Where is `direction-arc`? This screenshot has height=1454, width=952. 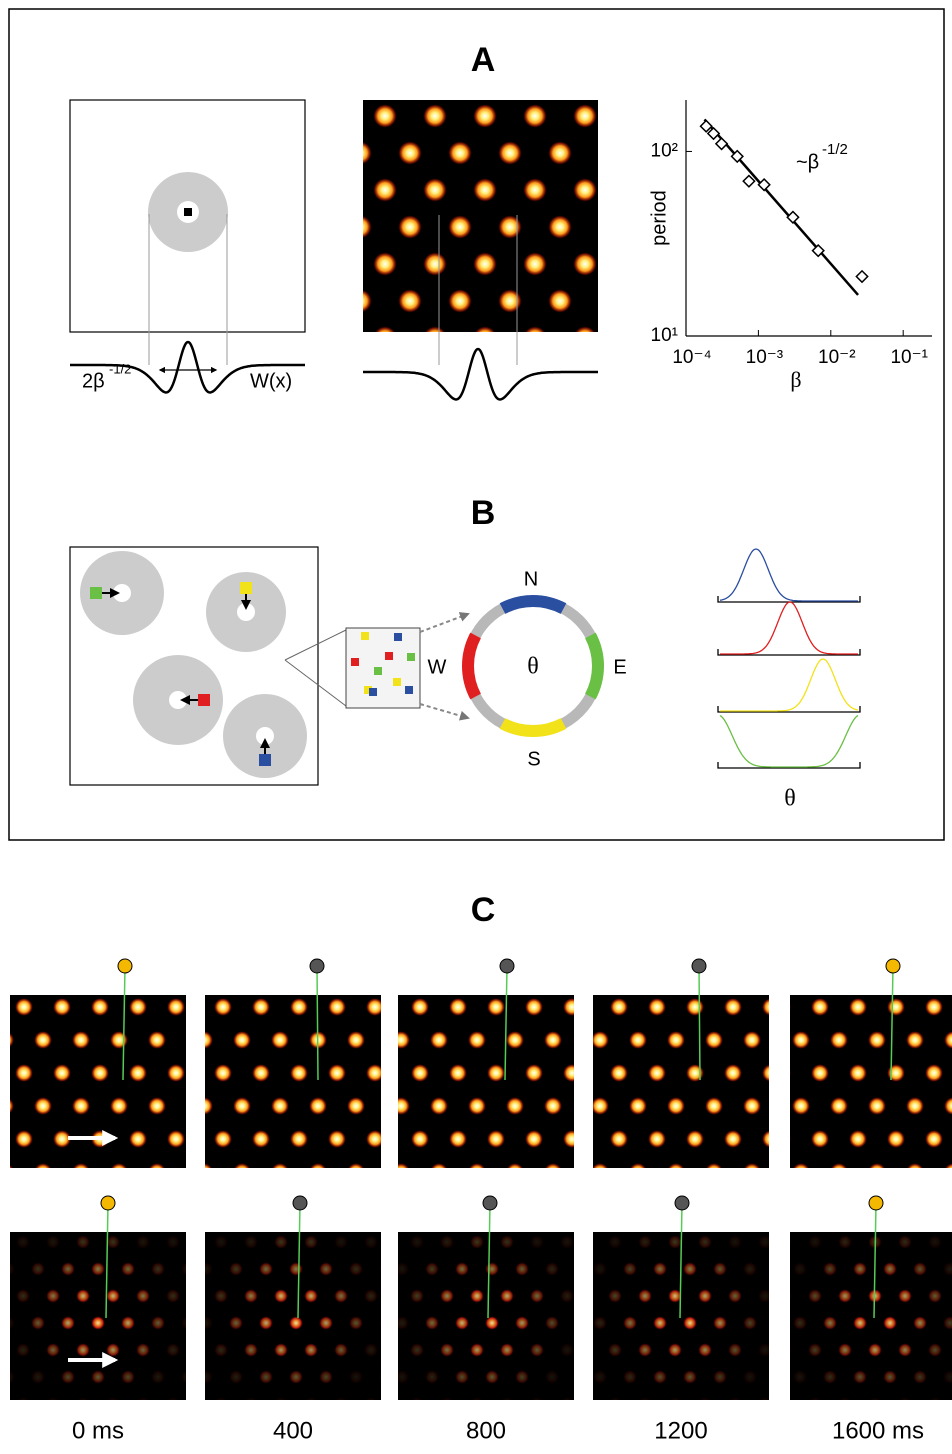
direction-arc is located at coordinates (472, 666).